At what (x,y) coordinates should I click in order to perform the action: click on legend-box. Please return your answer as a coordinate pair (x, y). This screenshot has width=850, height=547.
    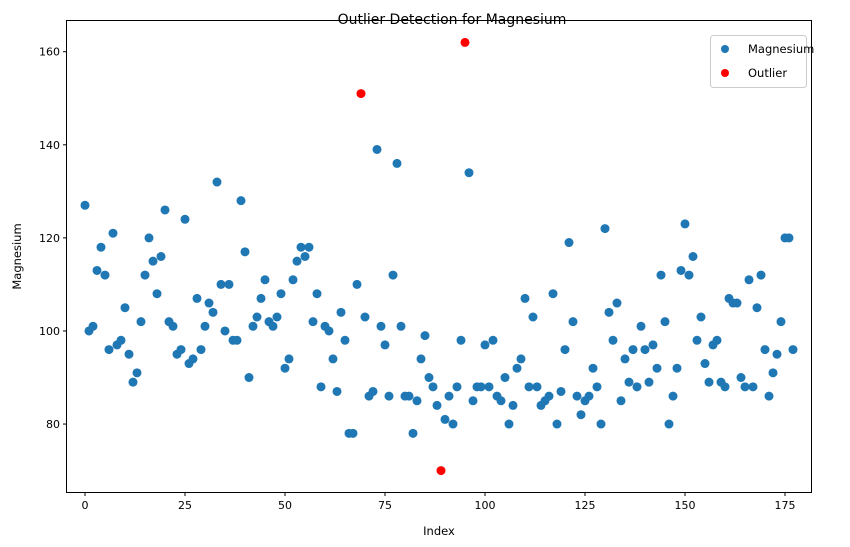
    Looking at the image, I should click on (758, 61).